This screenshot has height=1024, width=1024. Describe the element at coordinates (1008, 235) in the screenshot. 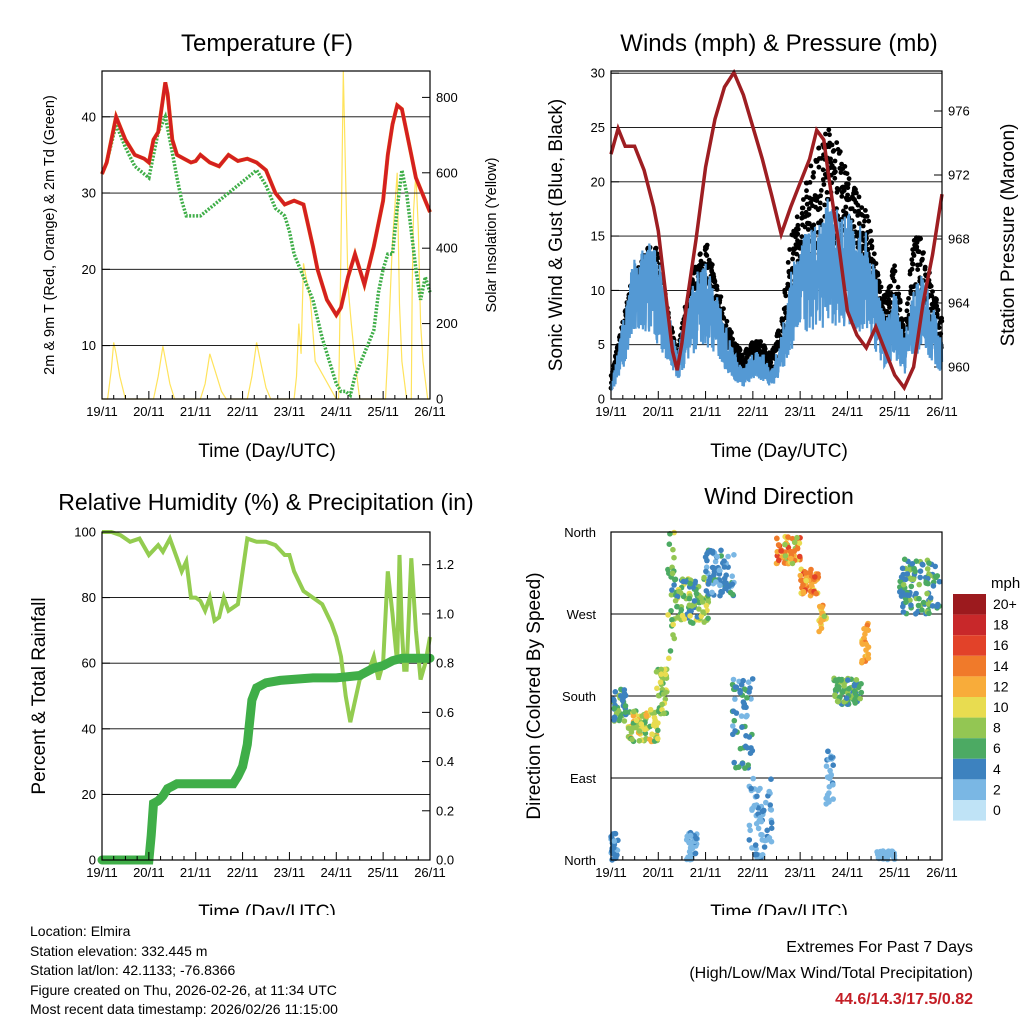

I see `winds-ylabel-right: Station Pressure (Maroon)` at that location.